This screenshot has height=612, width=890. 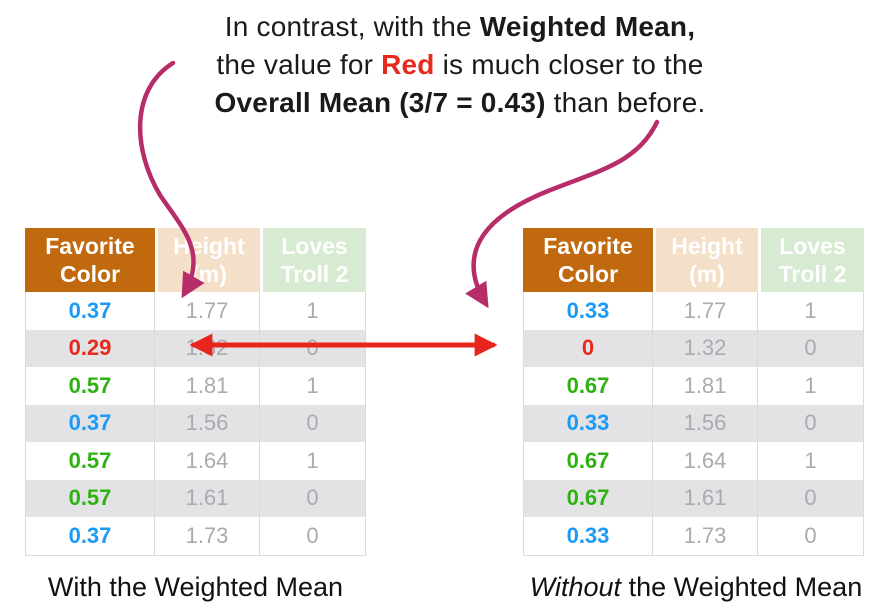 What do you see at coordinates (625, 102) in the screenshot?
I see `annotation-text-run: than before.` at bounding box center [625, 102].